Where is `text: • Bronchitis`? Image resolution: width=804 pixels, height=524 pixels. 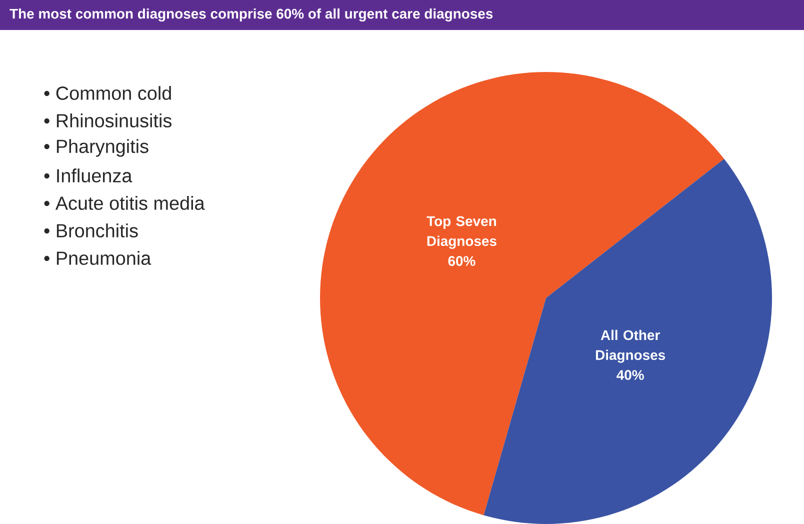 text: • Bronchitis is located at coordinates (91, 231).